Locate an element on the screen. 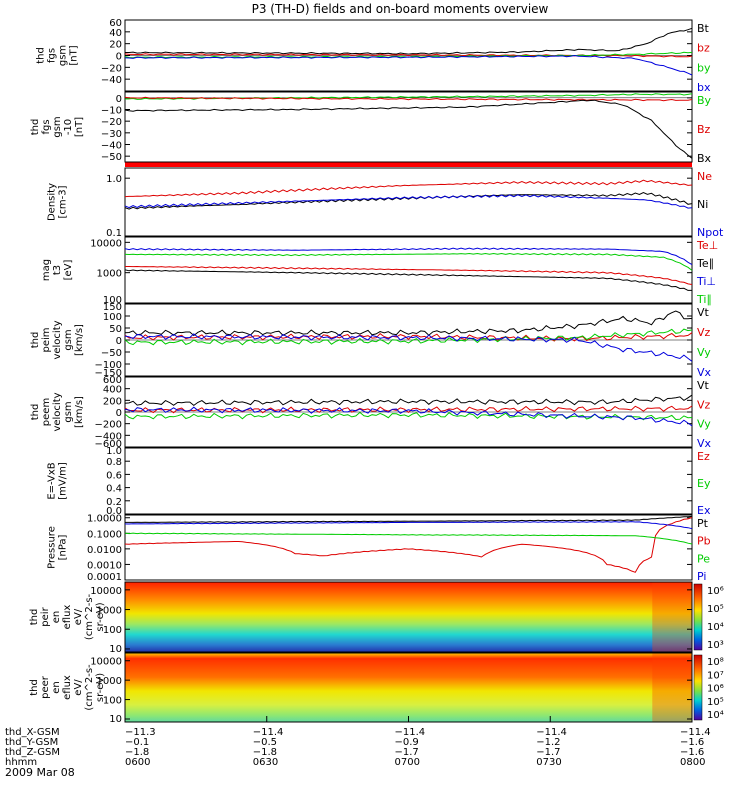  y-axis-label-line: [cm-3] is located at coordinates (63, 201).